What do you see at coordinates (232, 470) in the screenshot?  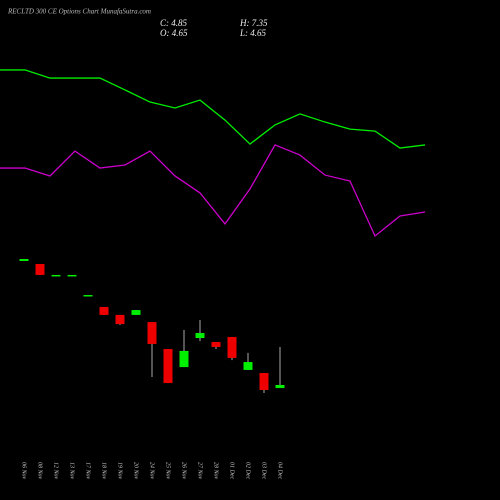 I see `x-tick-label: 01 Dec` at bounding box center [232, 470].